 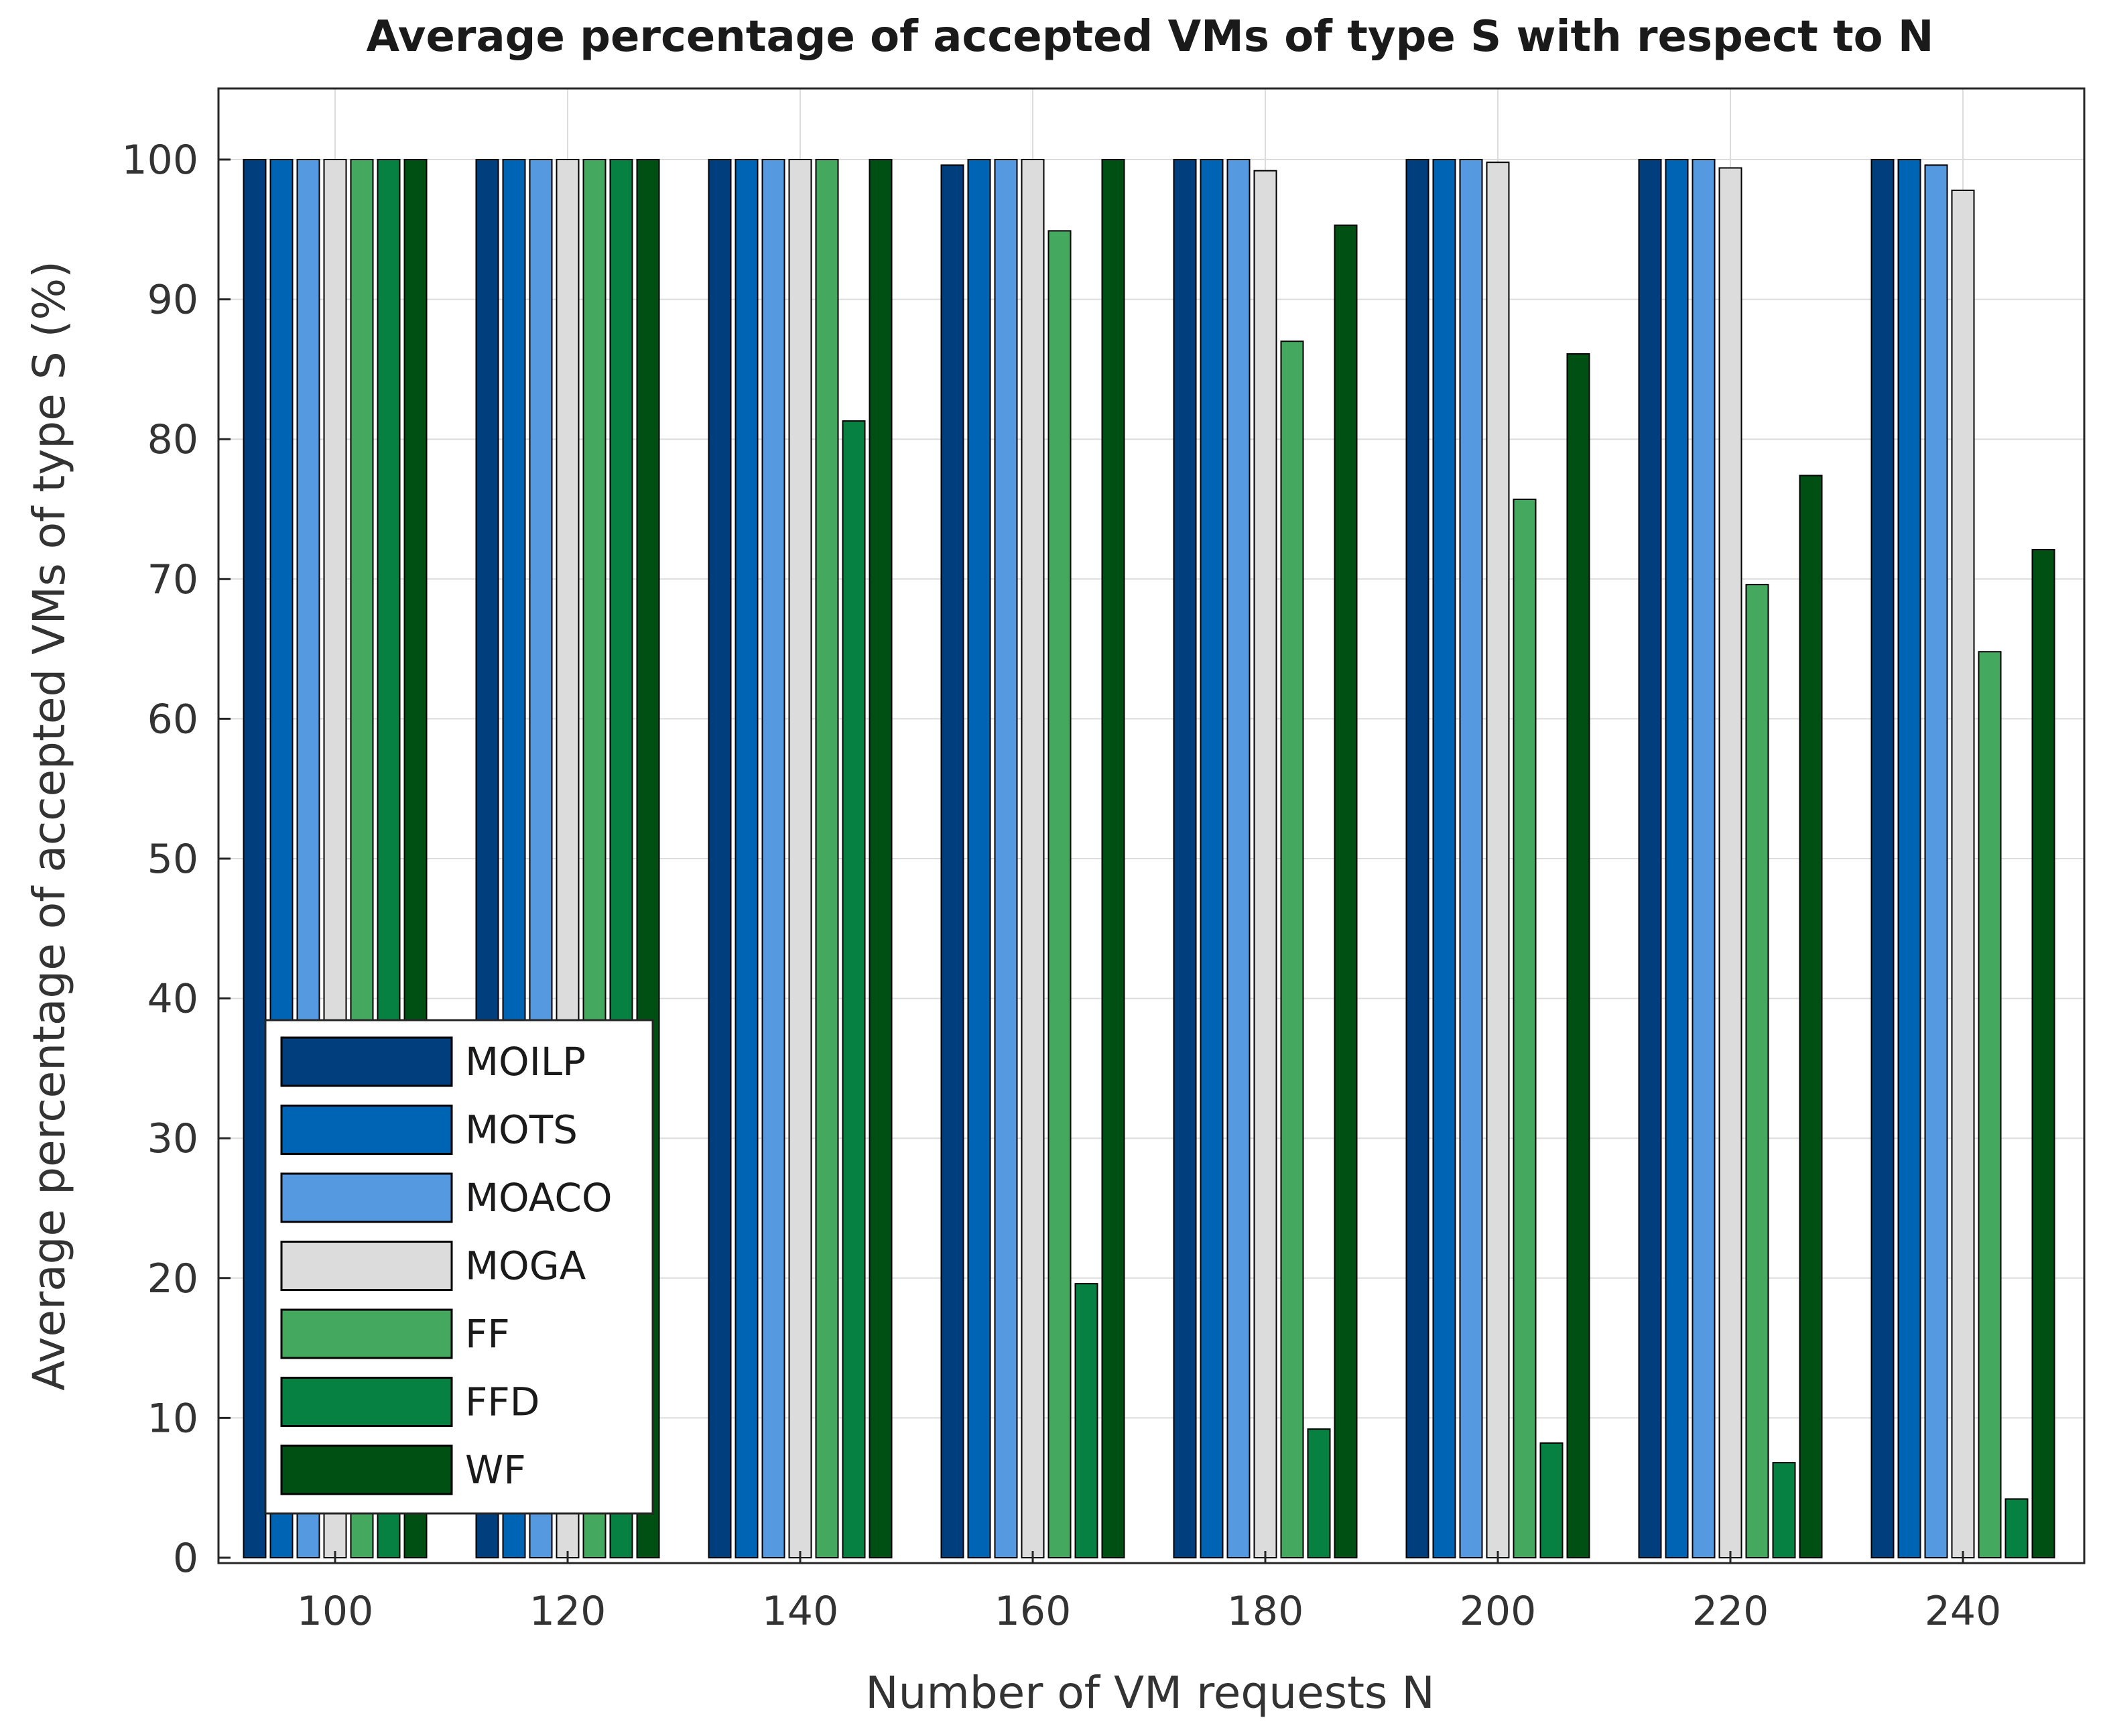 I want to click on y-tick-label: 30, so click(x=172, y=1138).